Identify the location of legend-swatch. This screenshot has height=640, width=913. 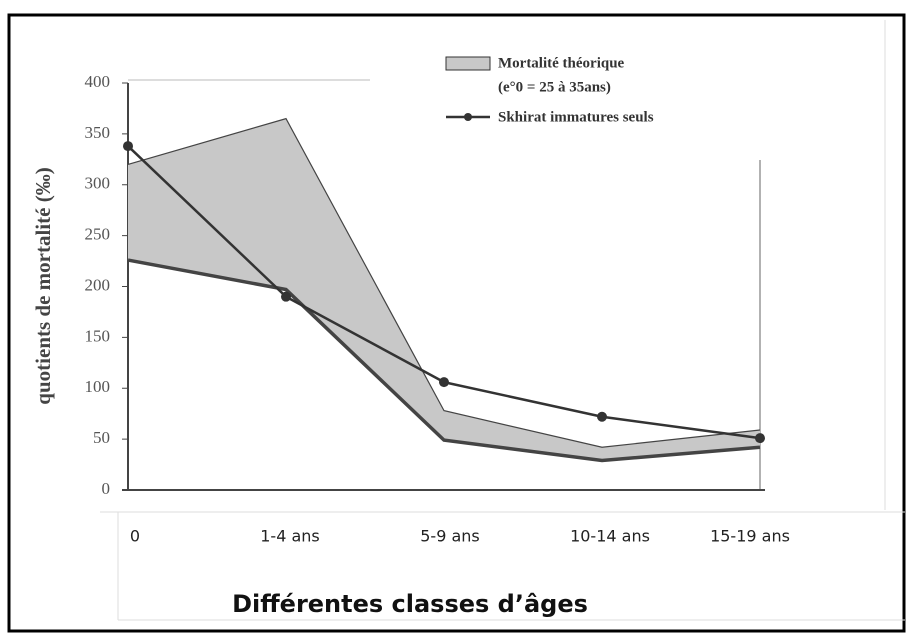
(468, 63).